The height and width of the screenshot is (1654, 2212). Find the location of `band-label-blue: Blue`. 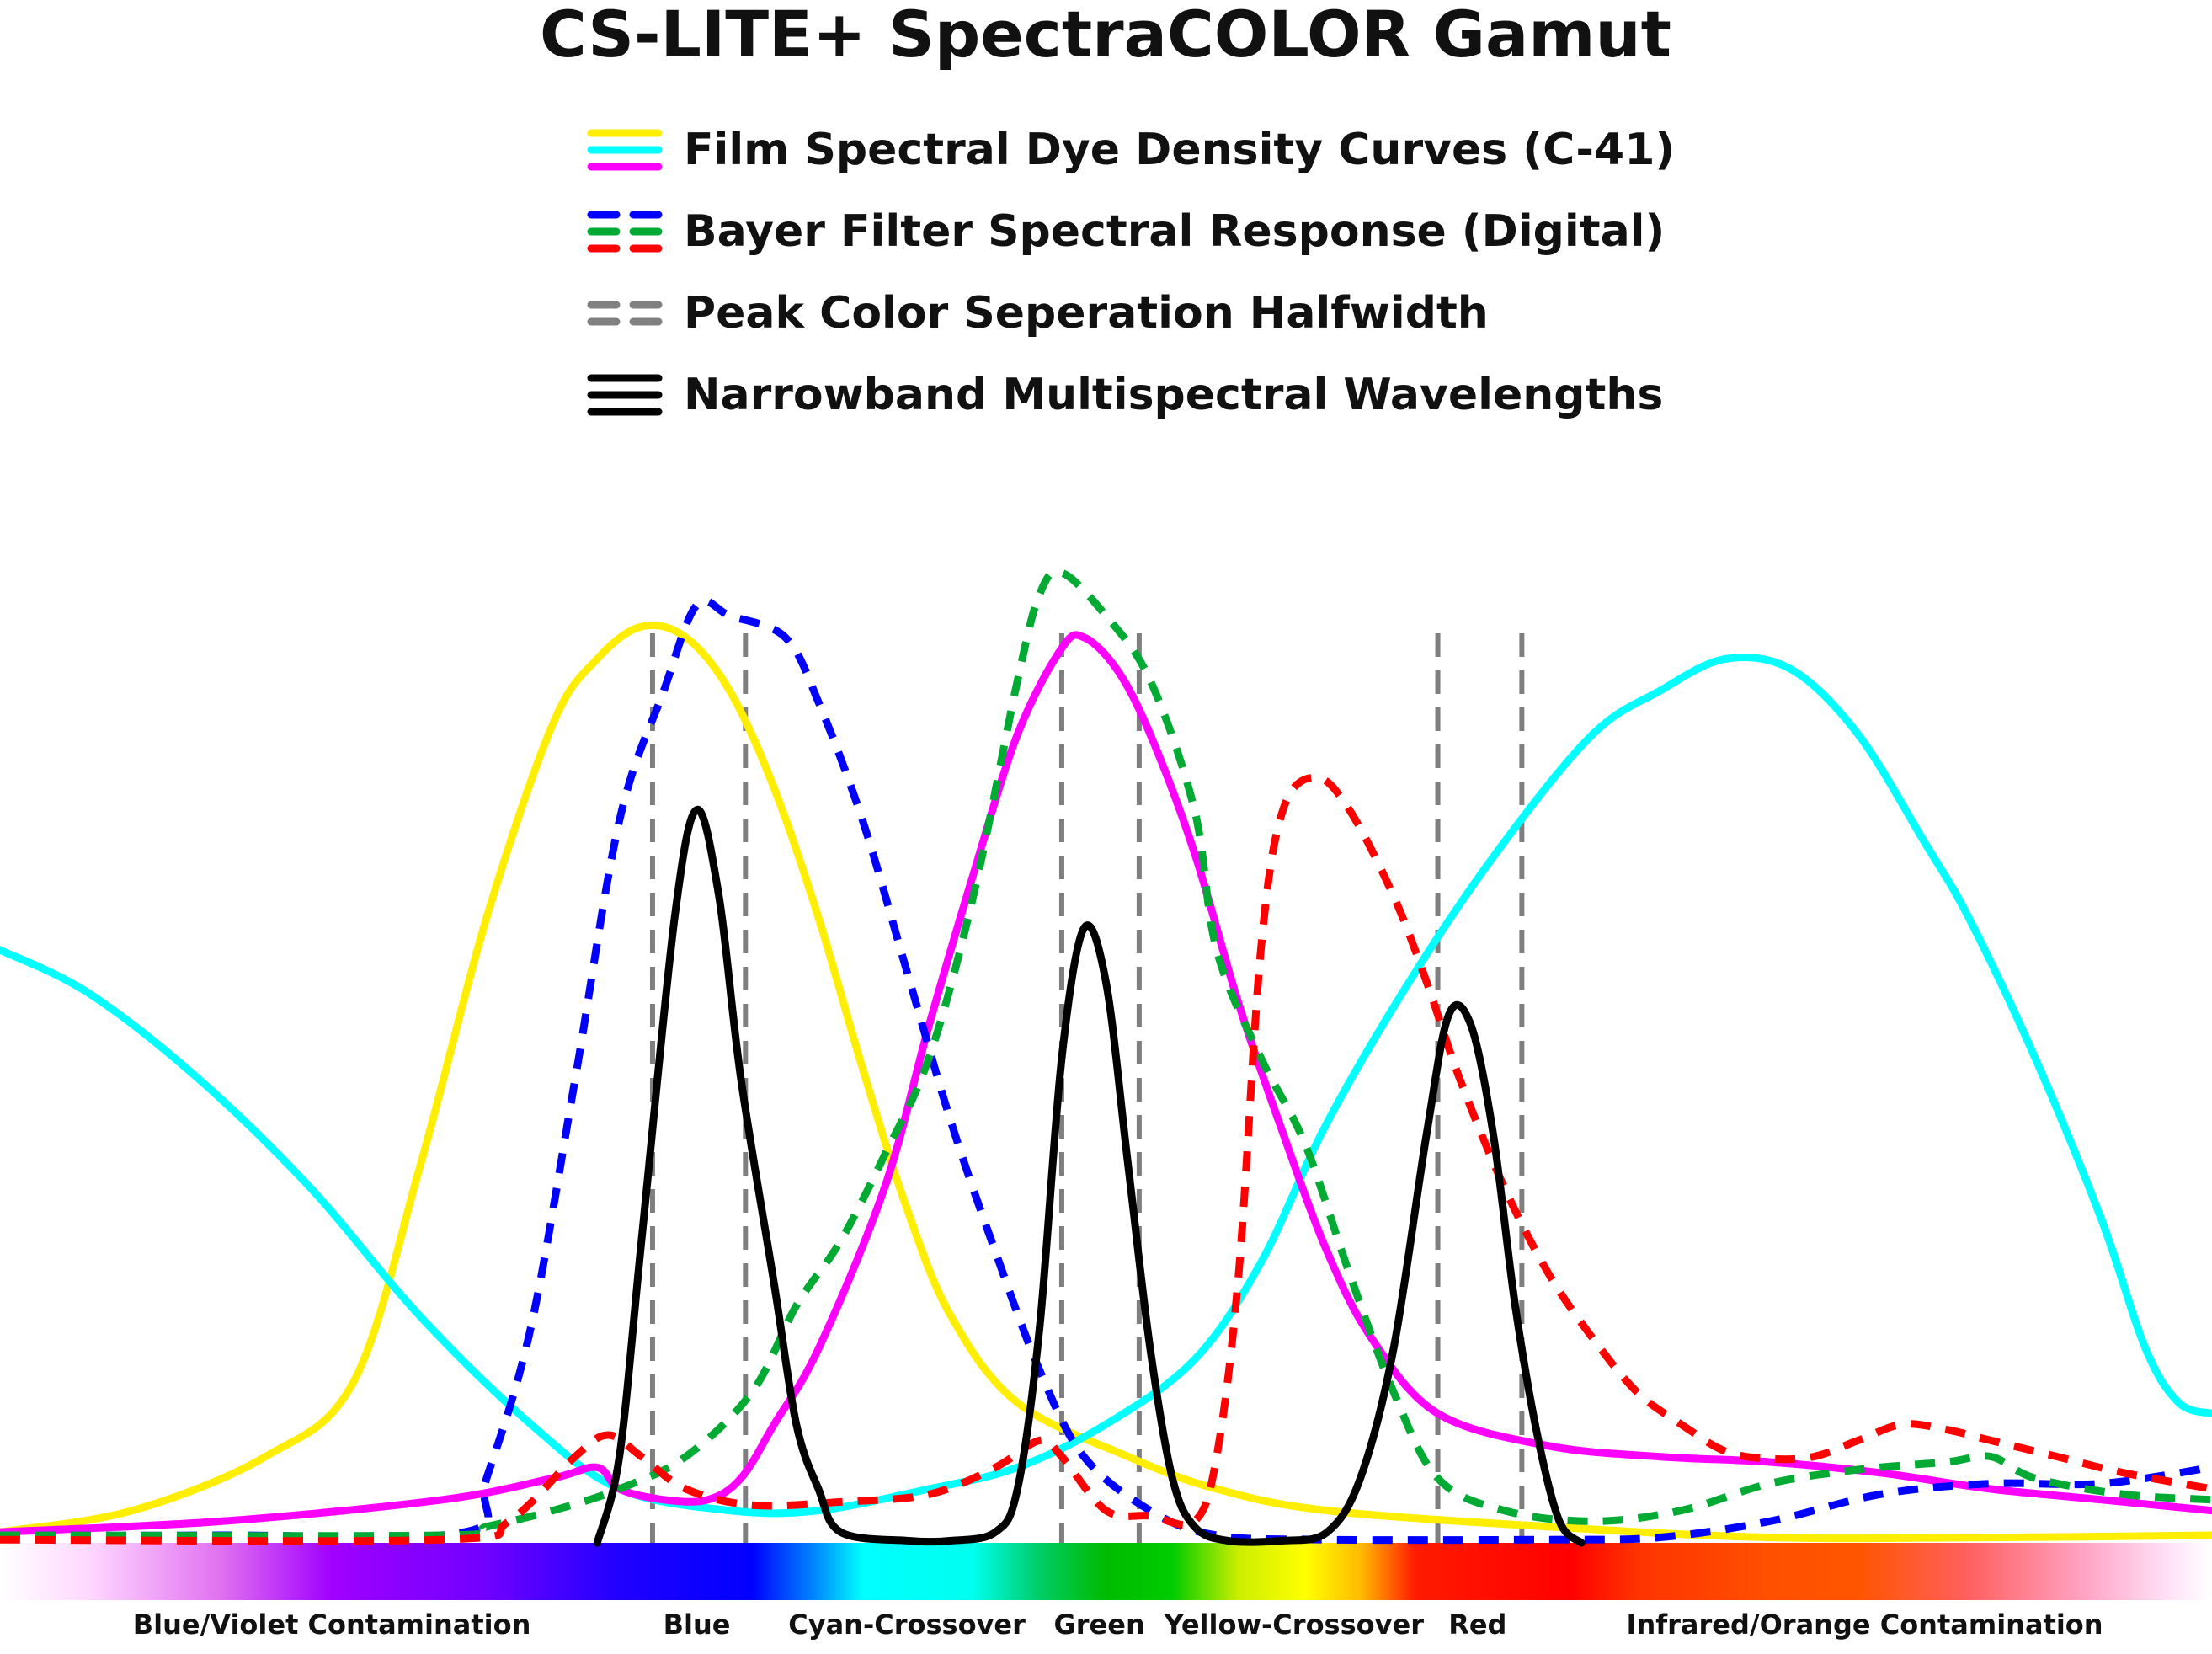

band-label-blue: Blue is located at coordinates (698, 1625).